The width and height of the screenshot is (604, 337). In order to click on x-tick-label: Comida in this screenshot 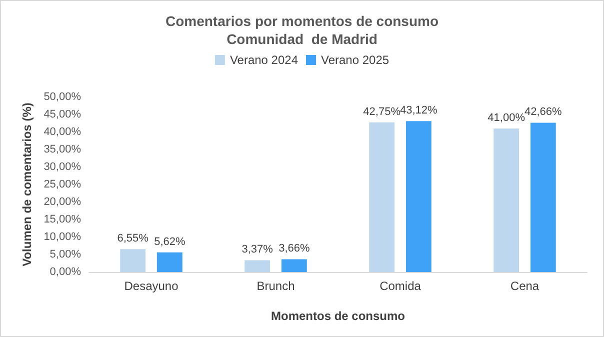, I will do `click(401, 286)`.